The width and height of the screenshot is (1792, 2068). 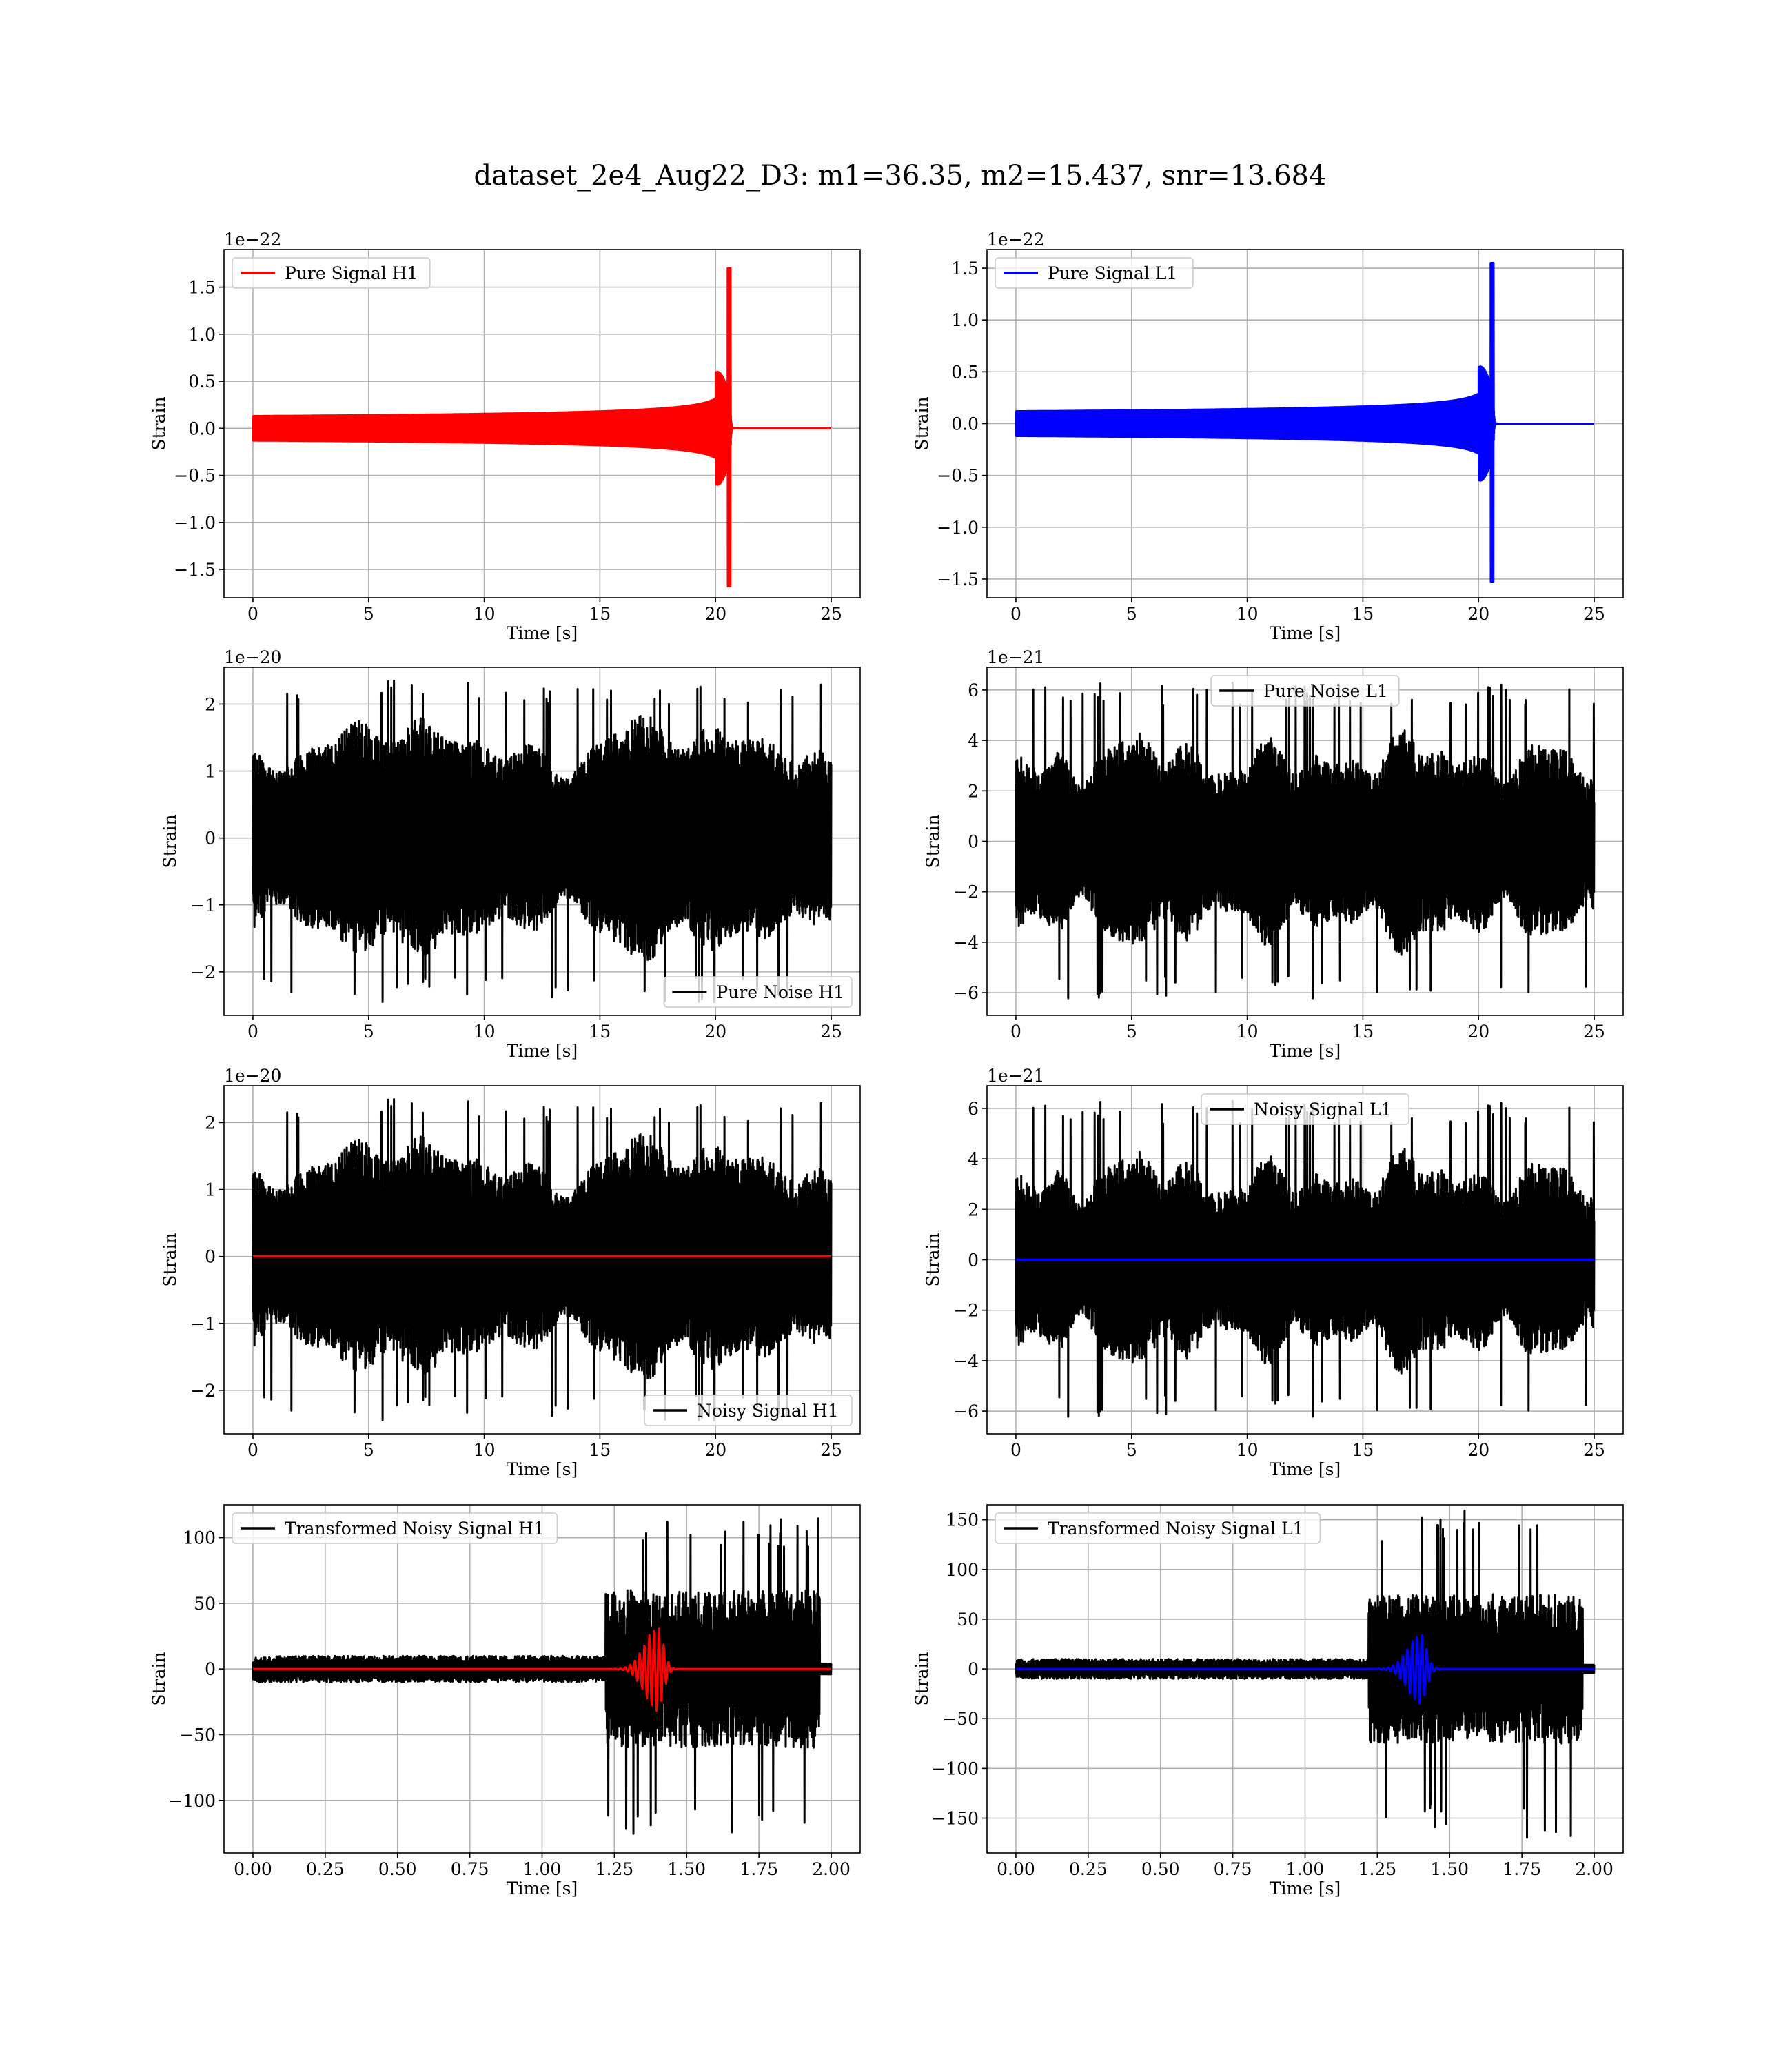 What do you see at coordinates (966, 1361) in the screenshot?
I see `y-tick-label: −4` at bounding box center [966, 1361].